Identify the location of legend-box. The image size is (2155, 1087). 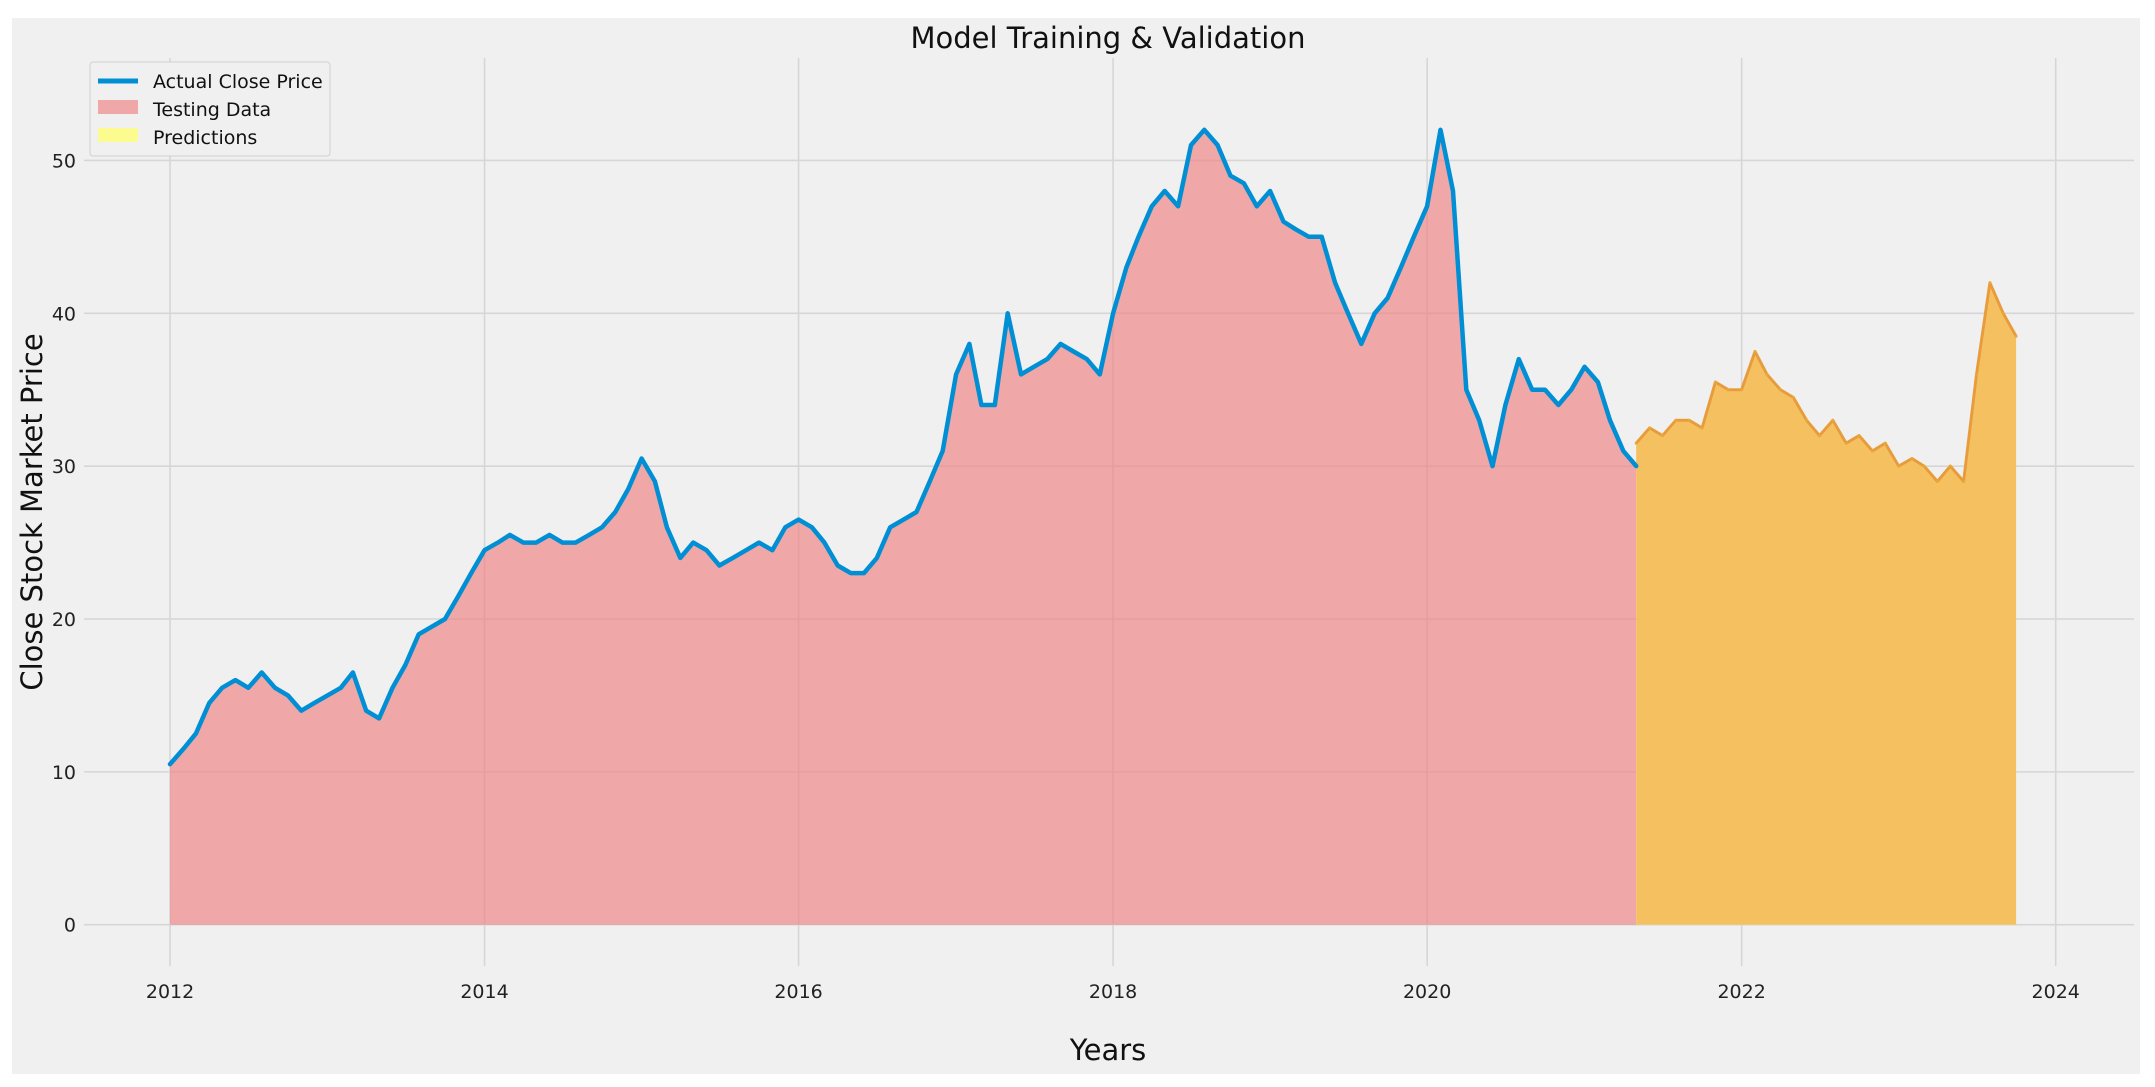
(210, 109).